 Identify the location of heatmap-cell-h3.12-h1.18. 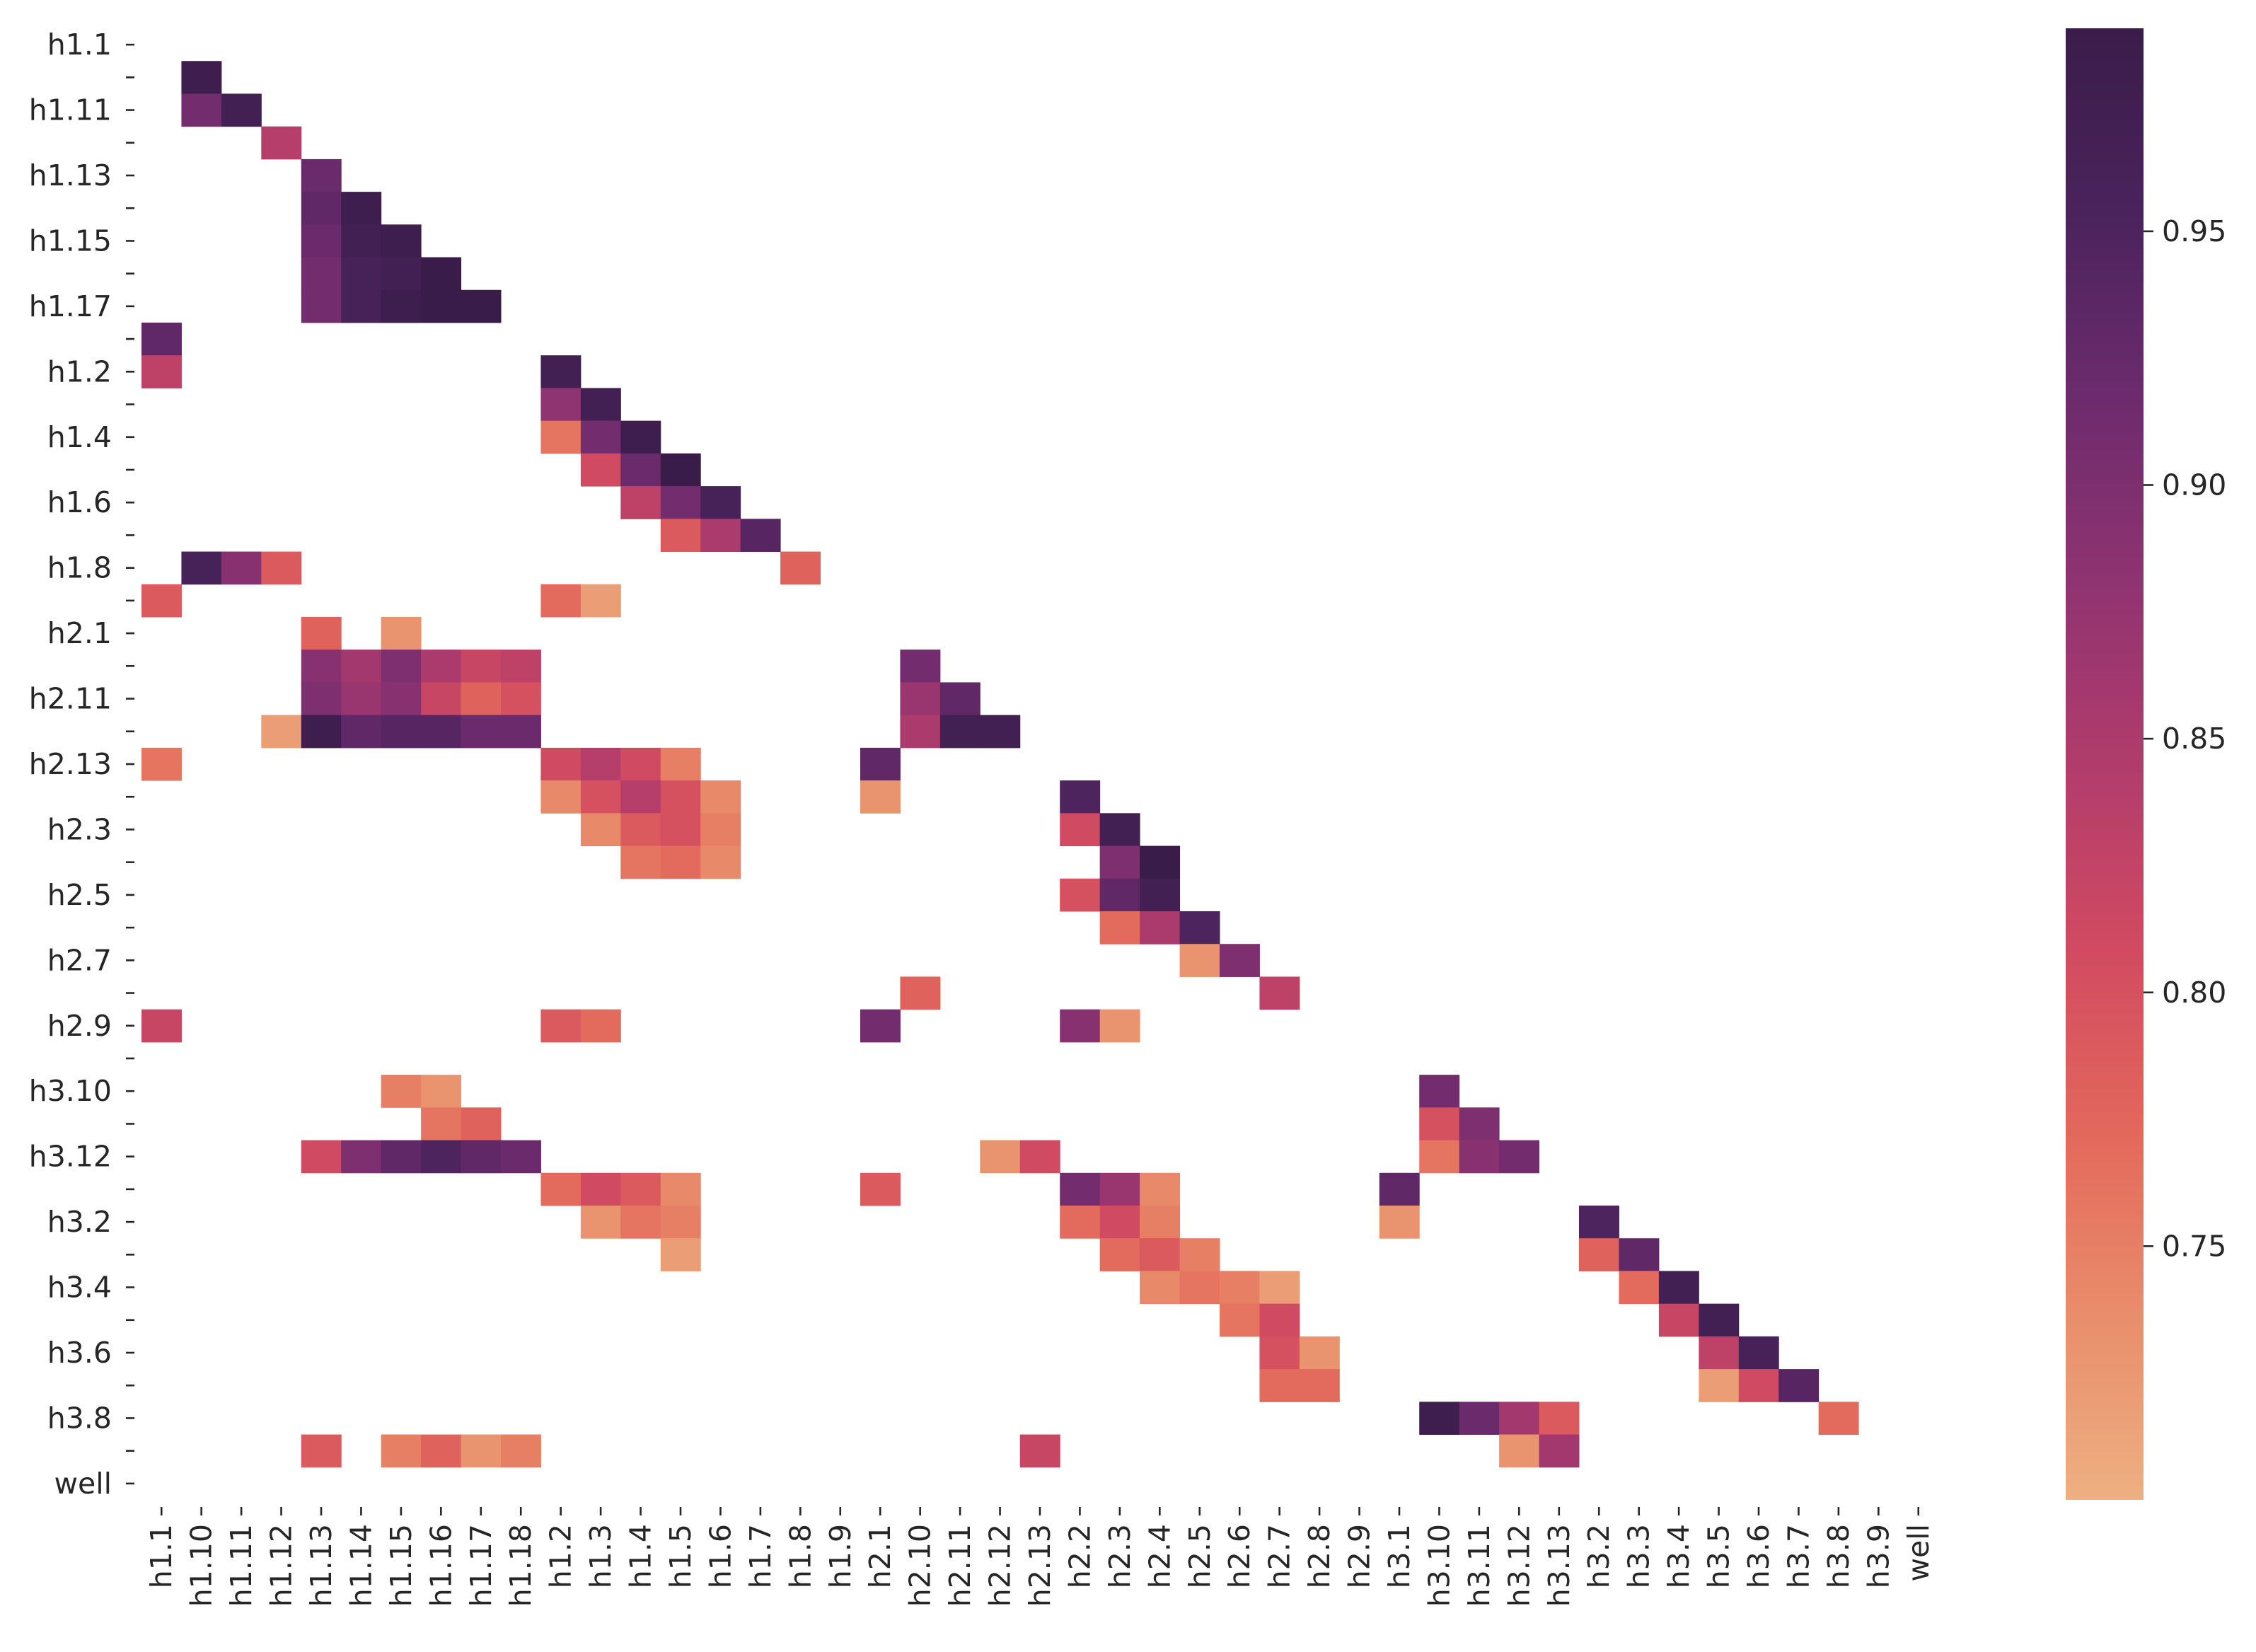
(521, 1157).